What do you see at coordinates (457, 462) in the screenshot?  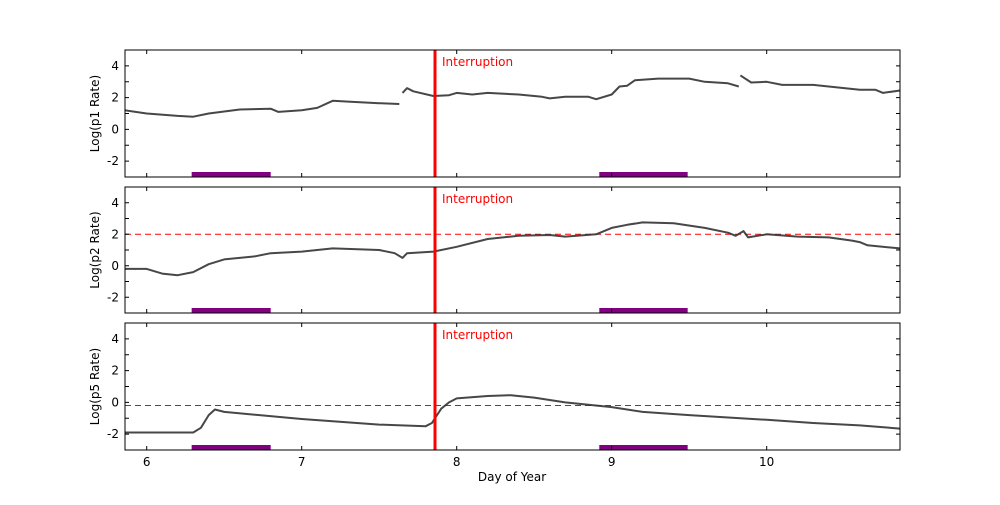 I see `x-tick-label: 8` at bounding box center [457, 462].